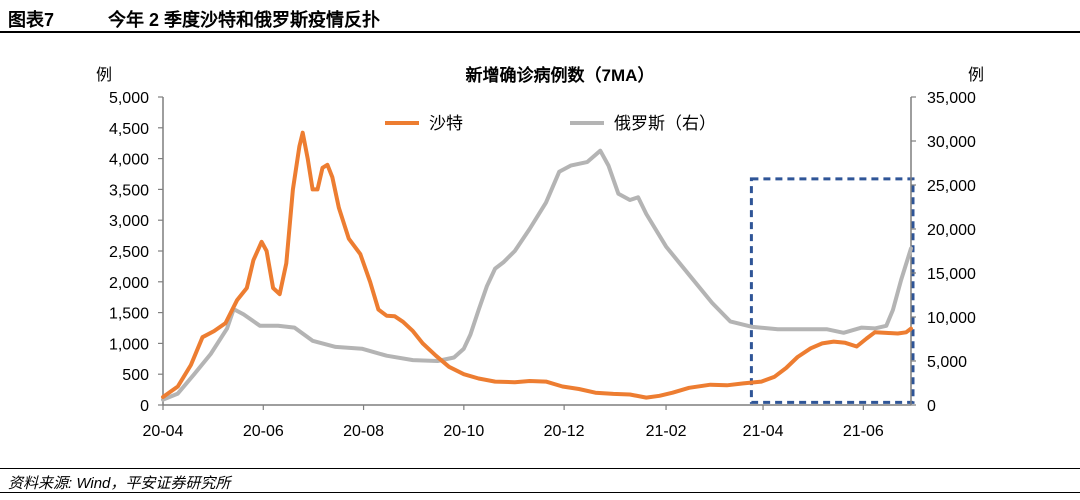  Describe the element at coordinates (244, 20) in the screenshot. I see `figure-title: 今年 2 季度沙特和俄罗斯疫情反扑` at that location.